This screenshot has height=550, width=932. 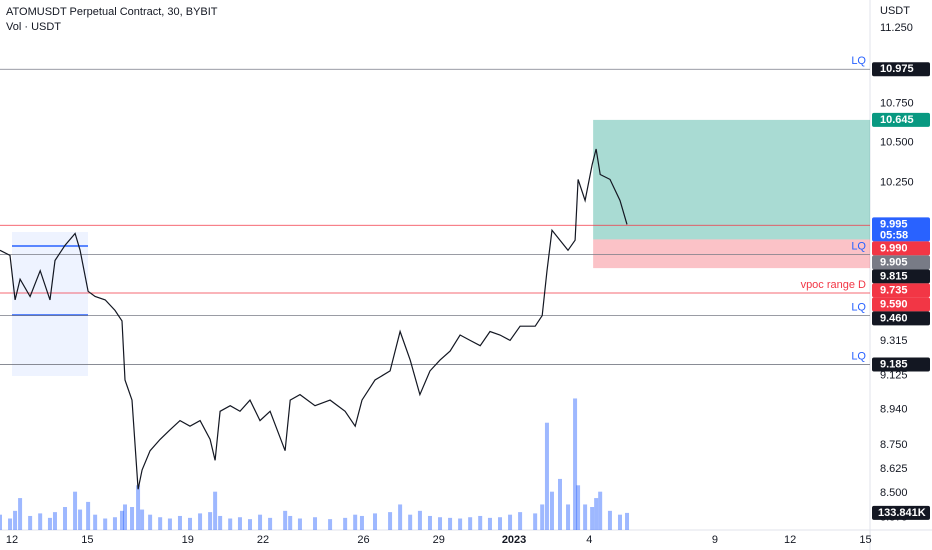 I want to click on profit-zone, so click(x=731, y=179).